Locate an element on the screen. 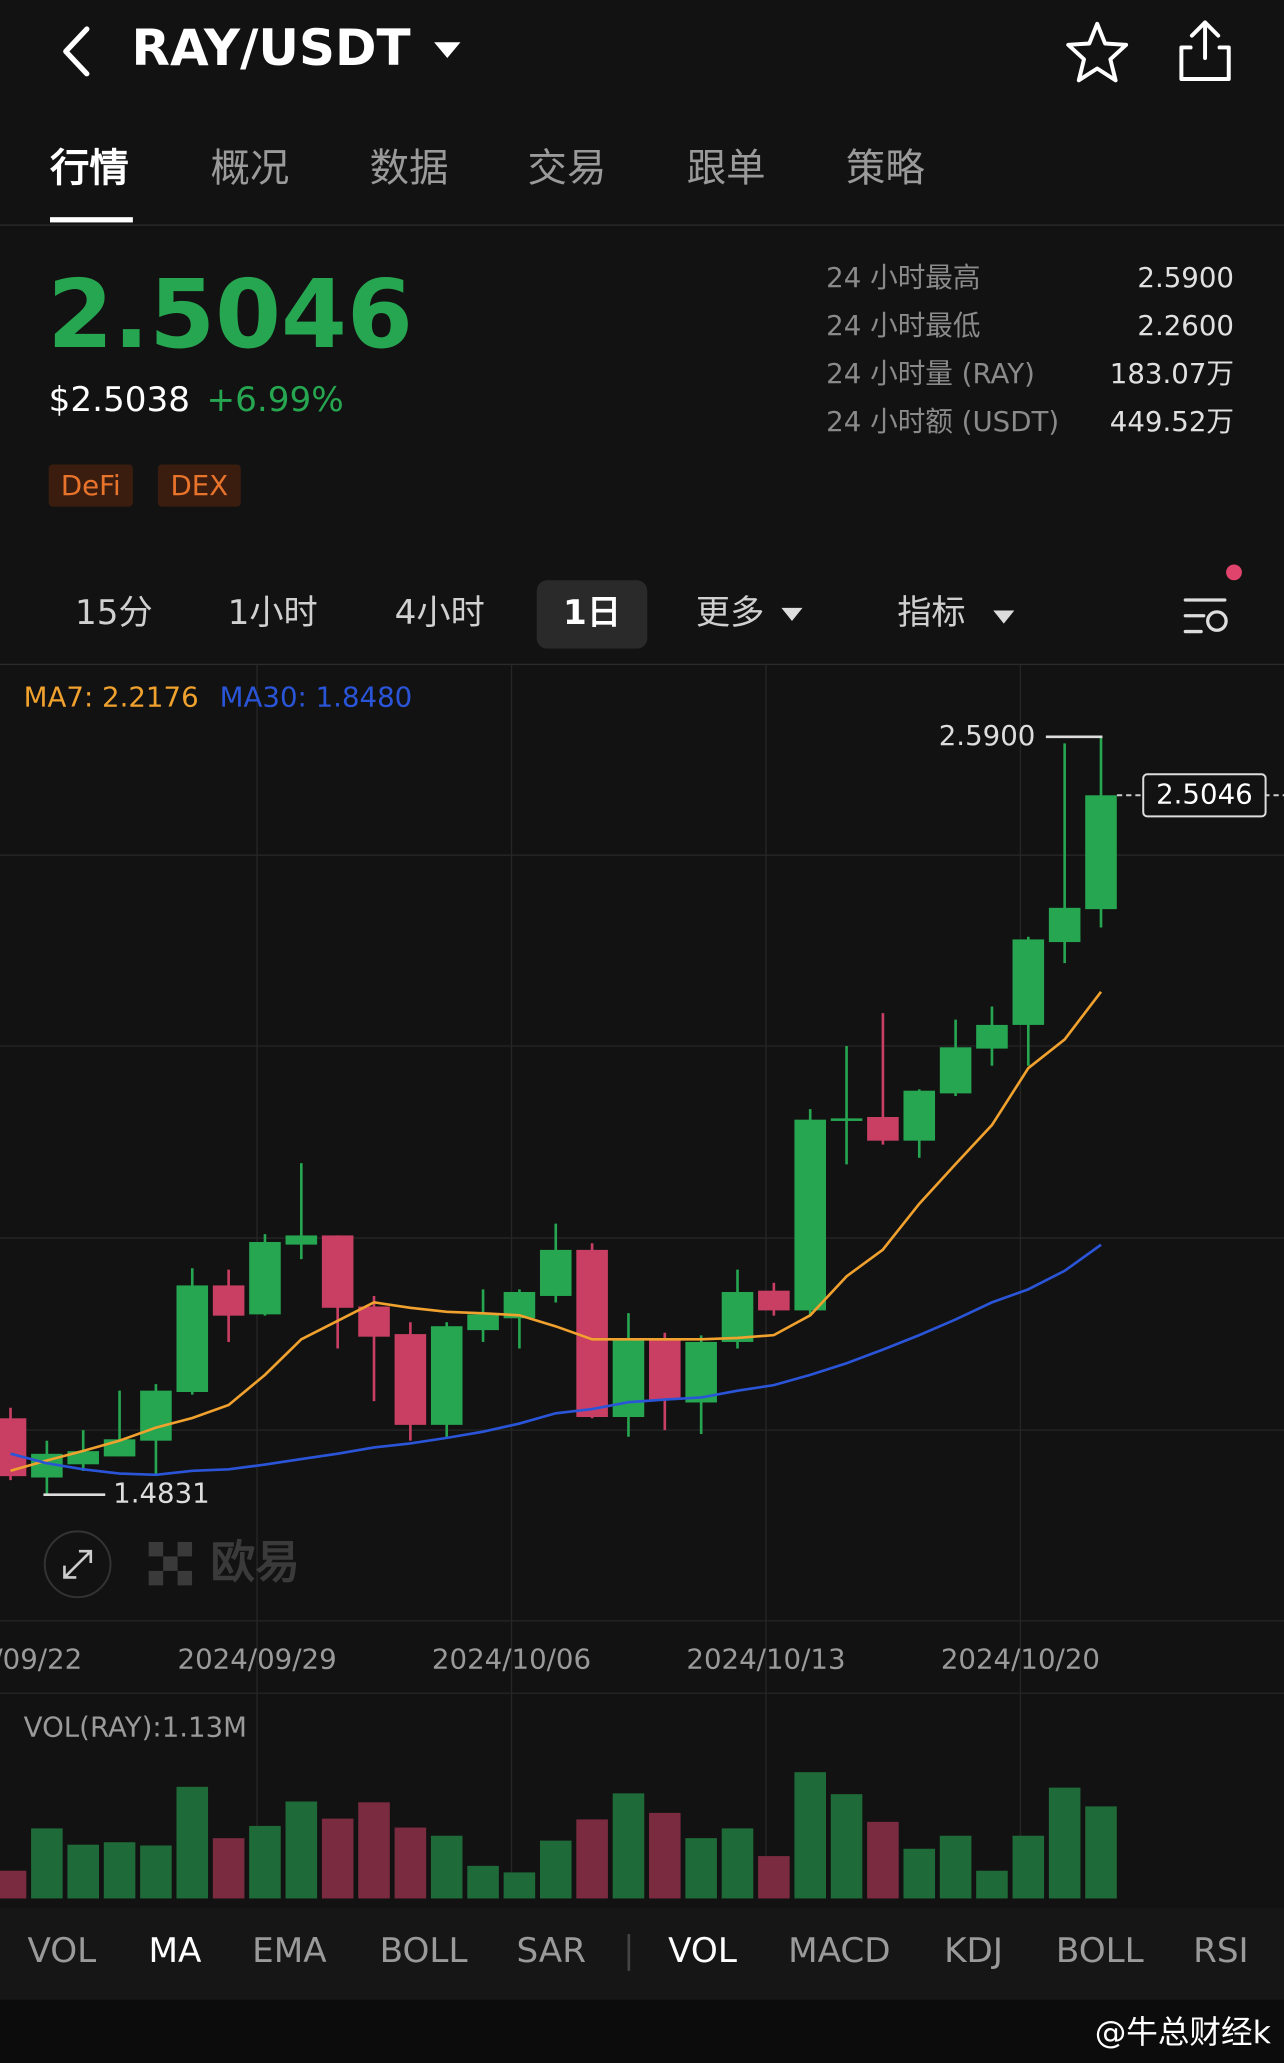 The height and width of the screenshot is (2063, 1284). share-button is located at coordinates (1205, 50).